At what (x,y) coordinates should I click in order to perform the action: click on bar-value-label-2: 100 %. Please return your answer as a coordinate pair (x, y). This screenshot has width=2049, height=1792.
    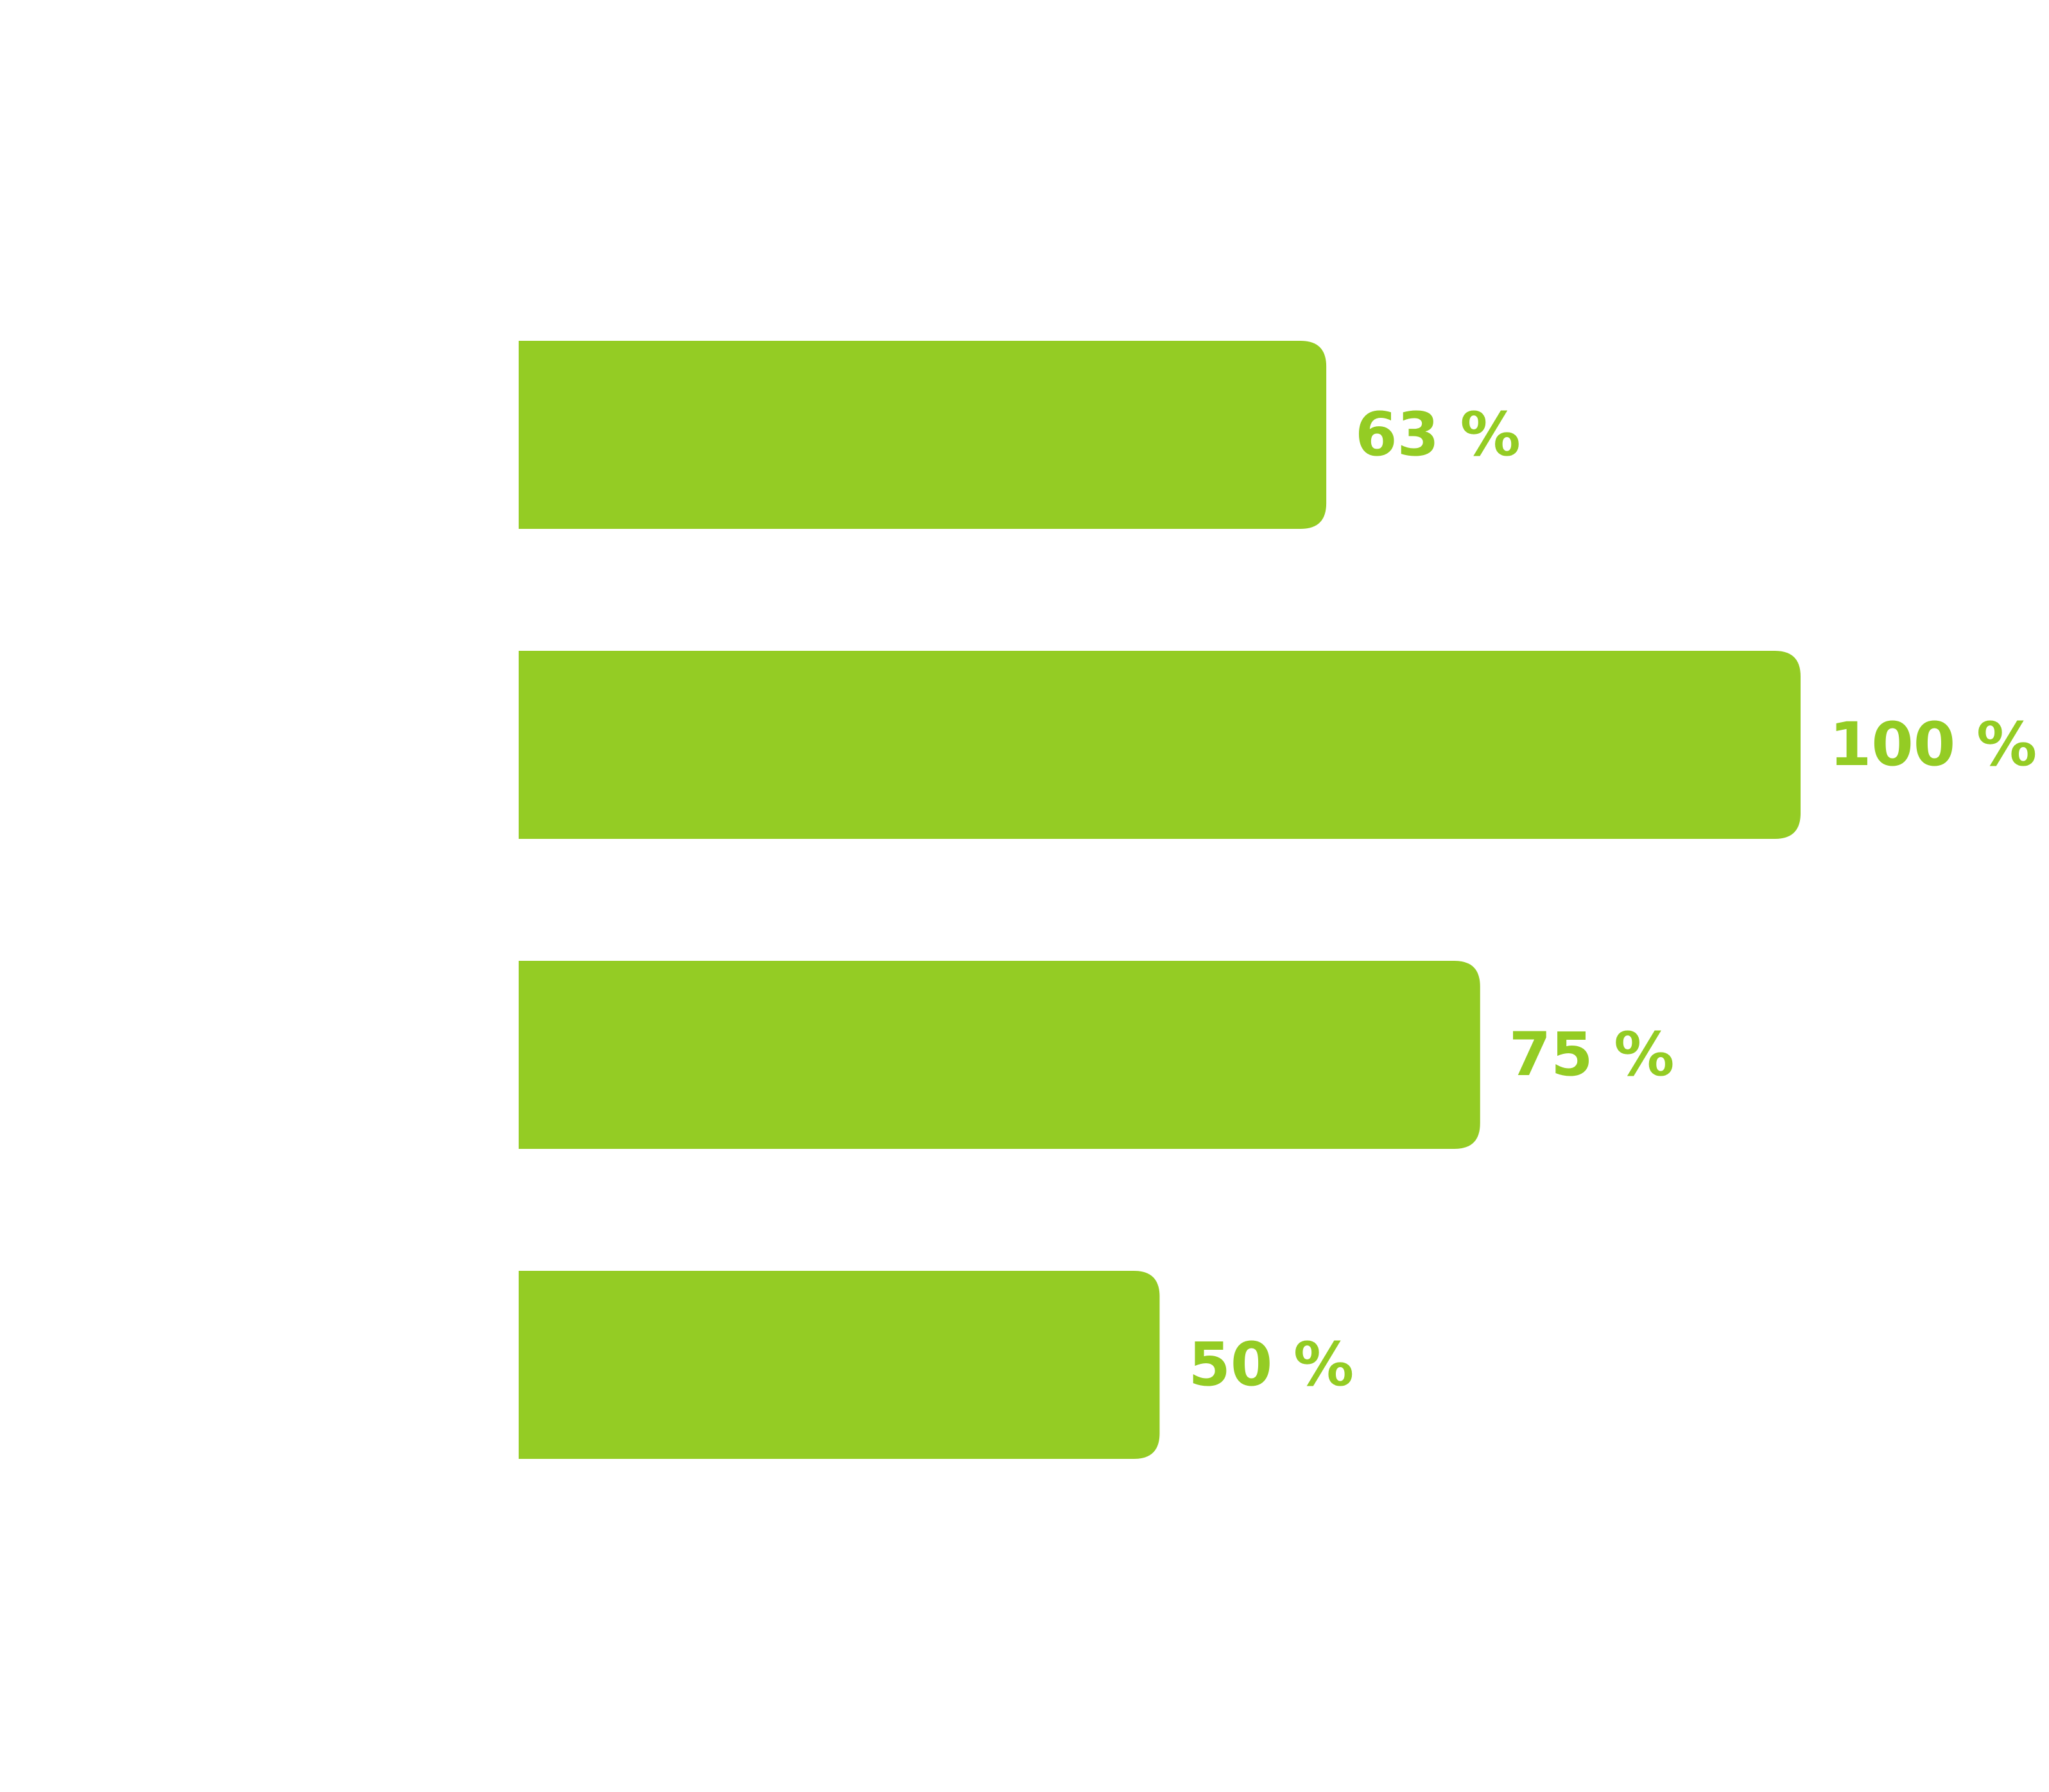
    Looking at the image, I should click on (1933, 745).